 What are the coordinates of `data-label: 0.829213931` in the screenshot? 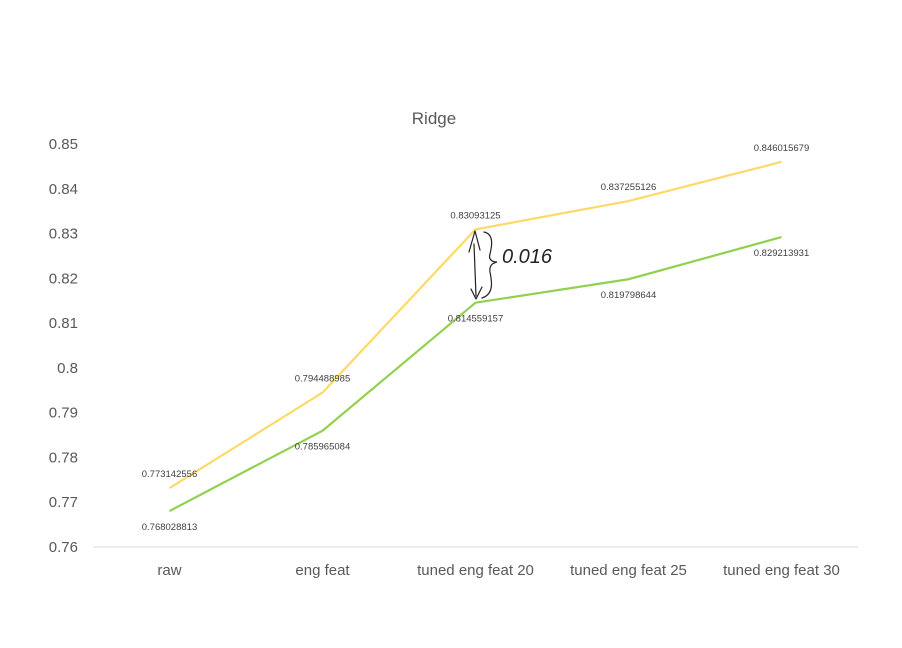 It's located at (781, 253).